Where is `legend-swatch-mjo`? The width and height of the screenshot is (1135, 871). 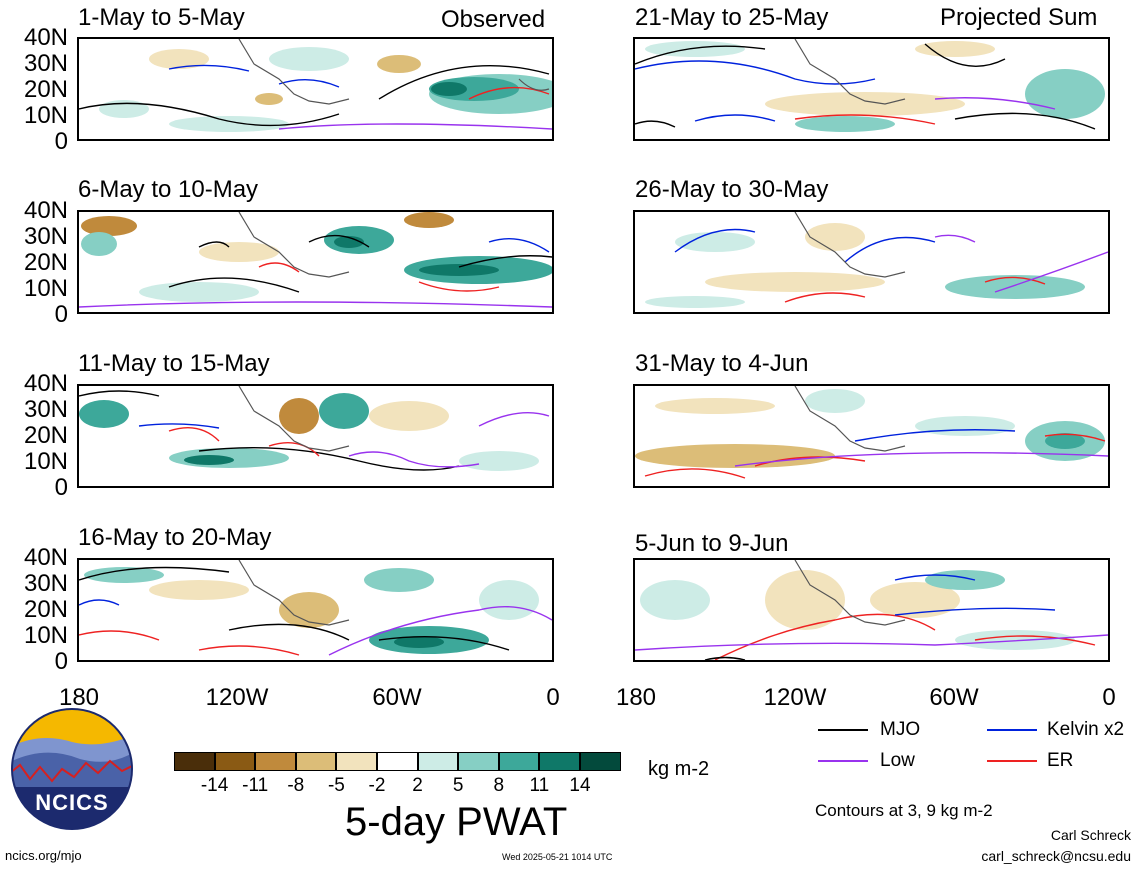
legend-swatch-mjo is located at coordinates (843, 730).